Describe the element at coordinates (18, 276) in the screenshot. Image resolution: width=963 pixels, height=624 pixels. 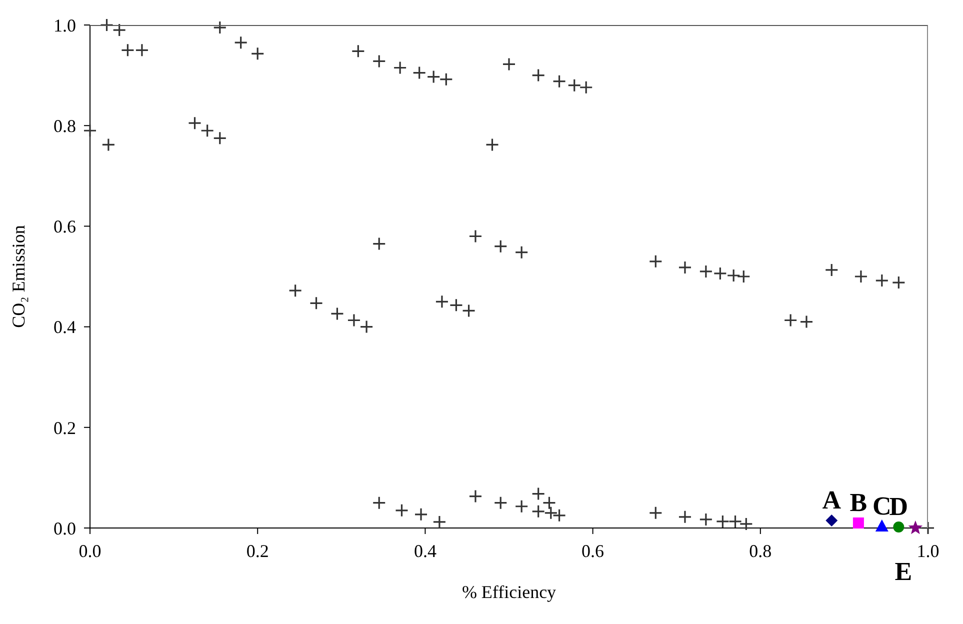
I see `y-axis-title: CO₂ Emission` at that location.